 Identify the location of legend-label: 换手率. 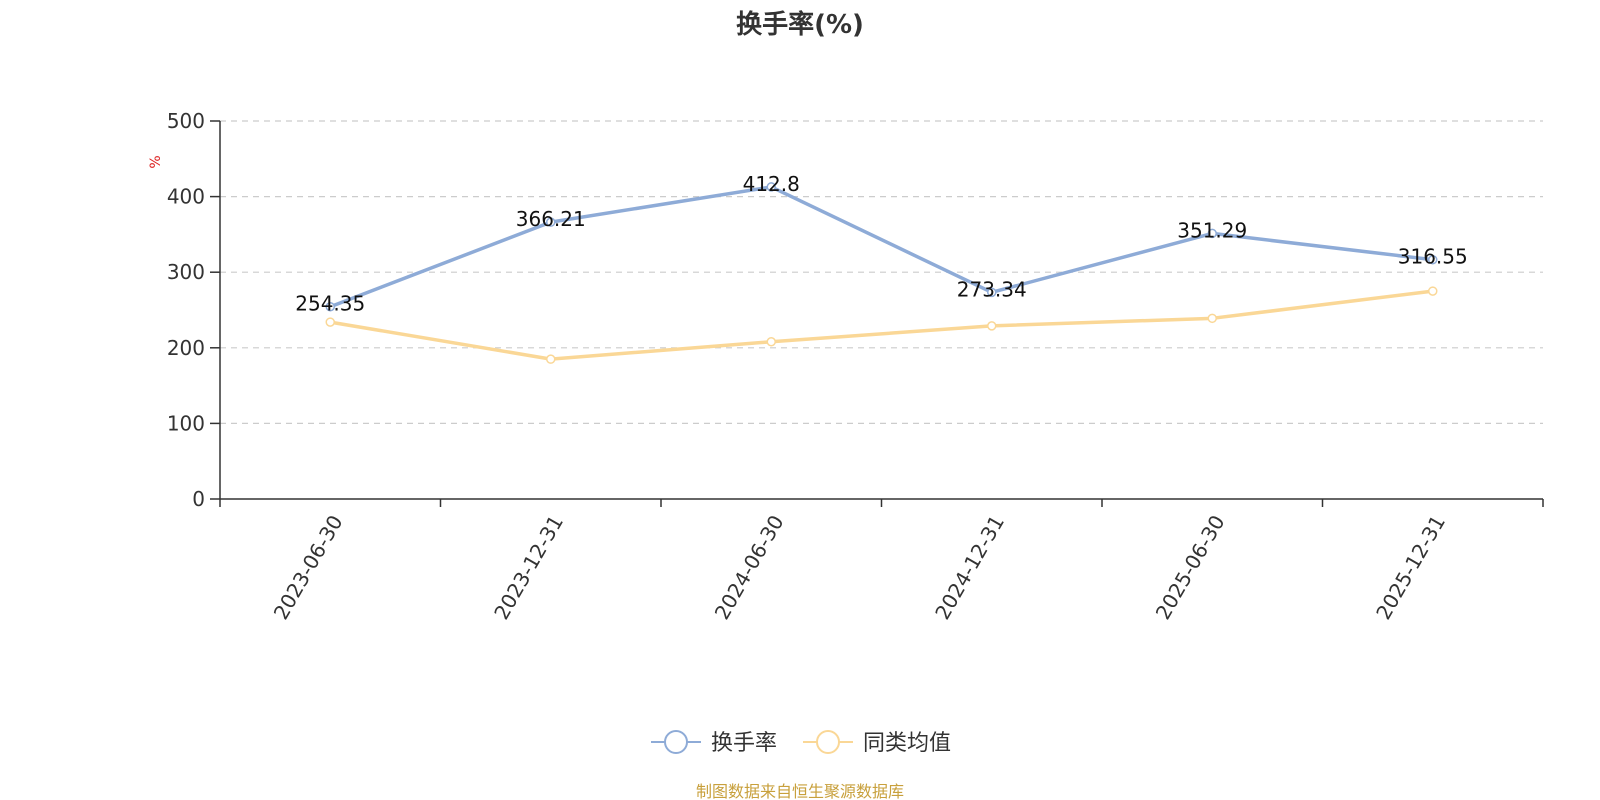
(744, 743).